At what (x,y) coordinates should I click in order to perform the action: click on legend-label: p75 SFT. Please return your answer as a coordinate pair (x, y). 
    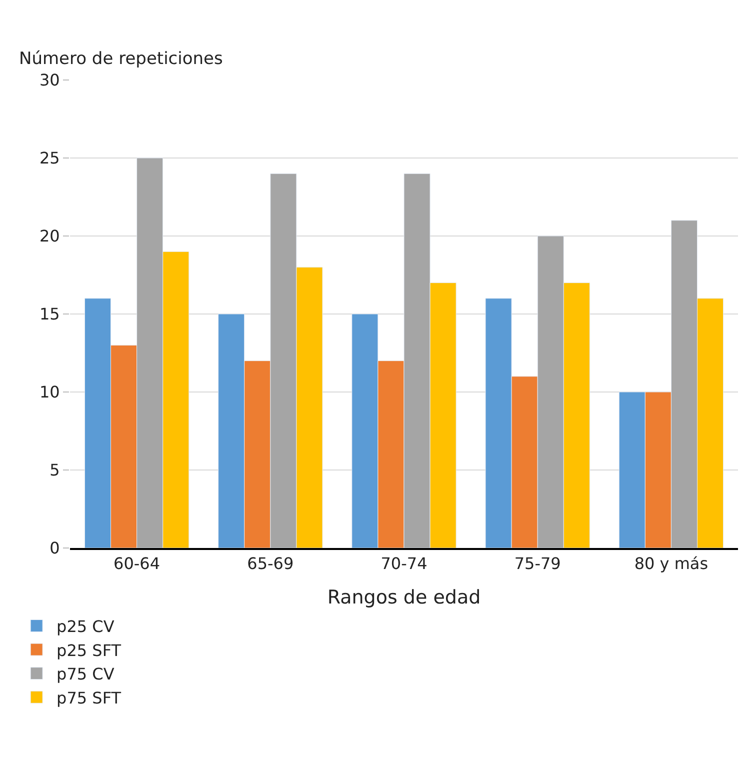
    Looking at the image, I should click on (89, 698).